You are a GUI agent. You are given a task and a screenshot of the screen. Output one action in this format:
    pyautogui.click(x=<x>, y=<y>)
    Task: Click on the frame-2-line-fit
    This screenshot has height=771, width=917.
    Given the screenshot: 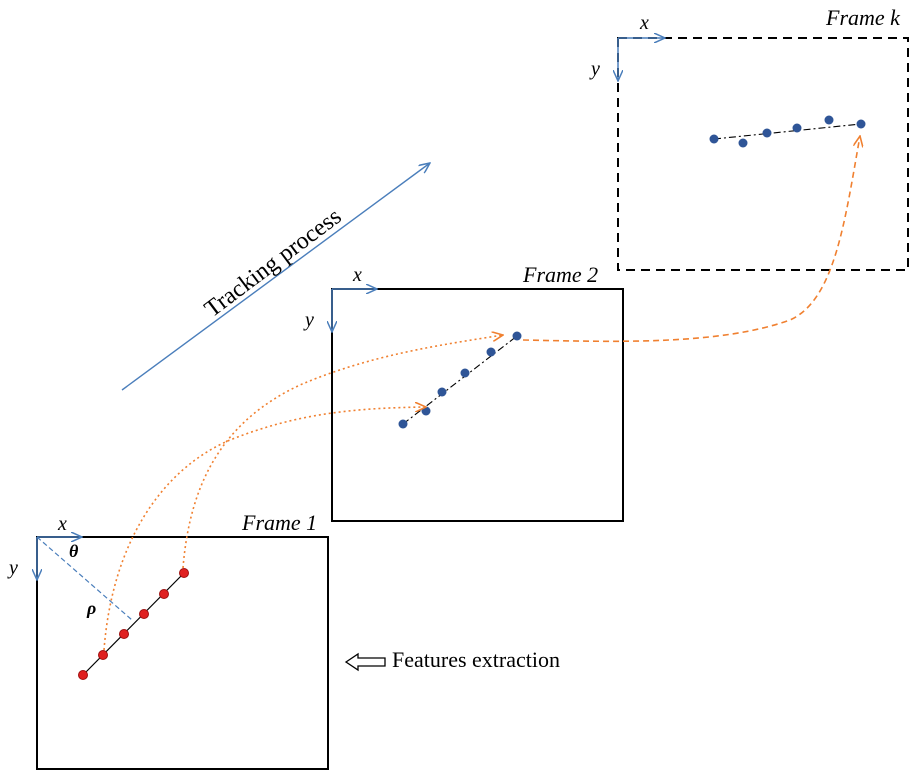 What is the action you would take?
    pyautogui.click(x=460, y=380)
    